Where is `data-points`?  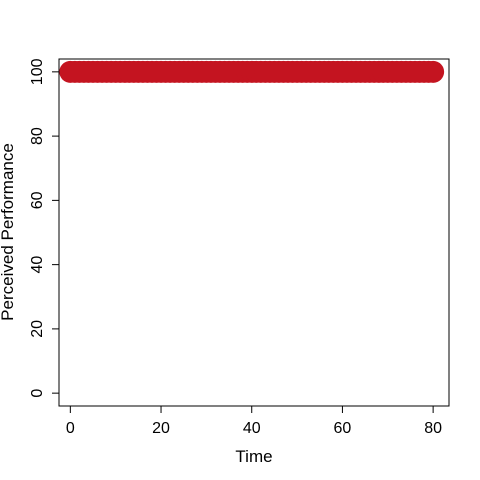 data-points is located at coordinates (252, 71).